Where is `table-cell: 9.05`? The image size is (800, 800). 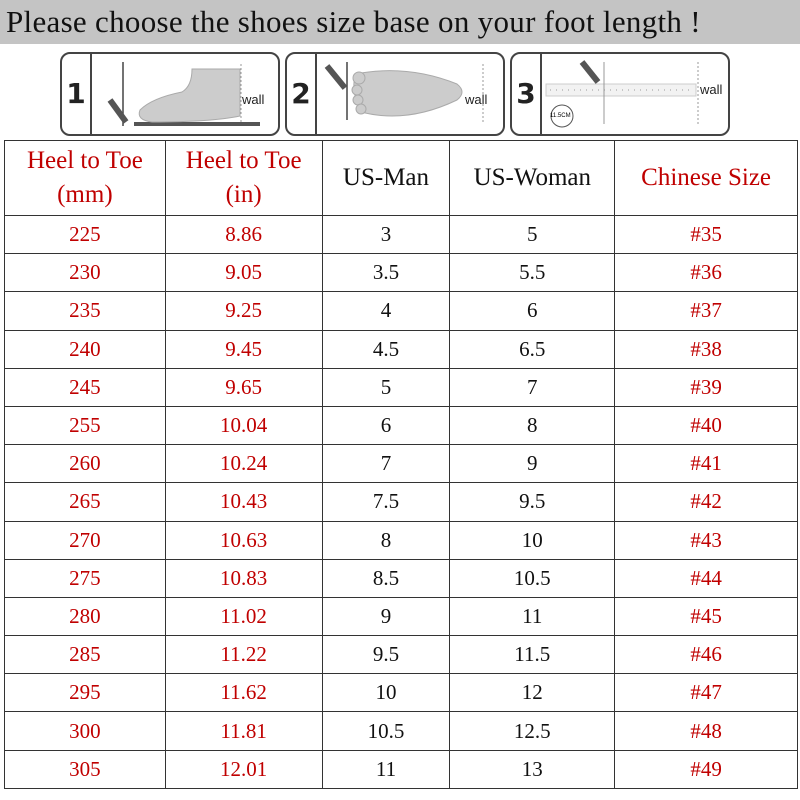
table-cell: 9.05 is located at coordinates (243, 273).